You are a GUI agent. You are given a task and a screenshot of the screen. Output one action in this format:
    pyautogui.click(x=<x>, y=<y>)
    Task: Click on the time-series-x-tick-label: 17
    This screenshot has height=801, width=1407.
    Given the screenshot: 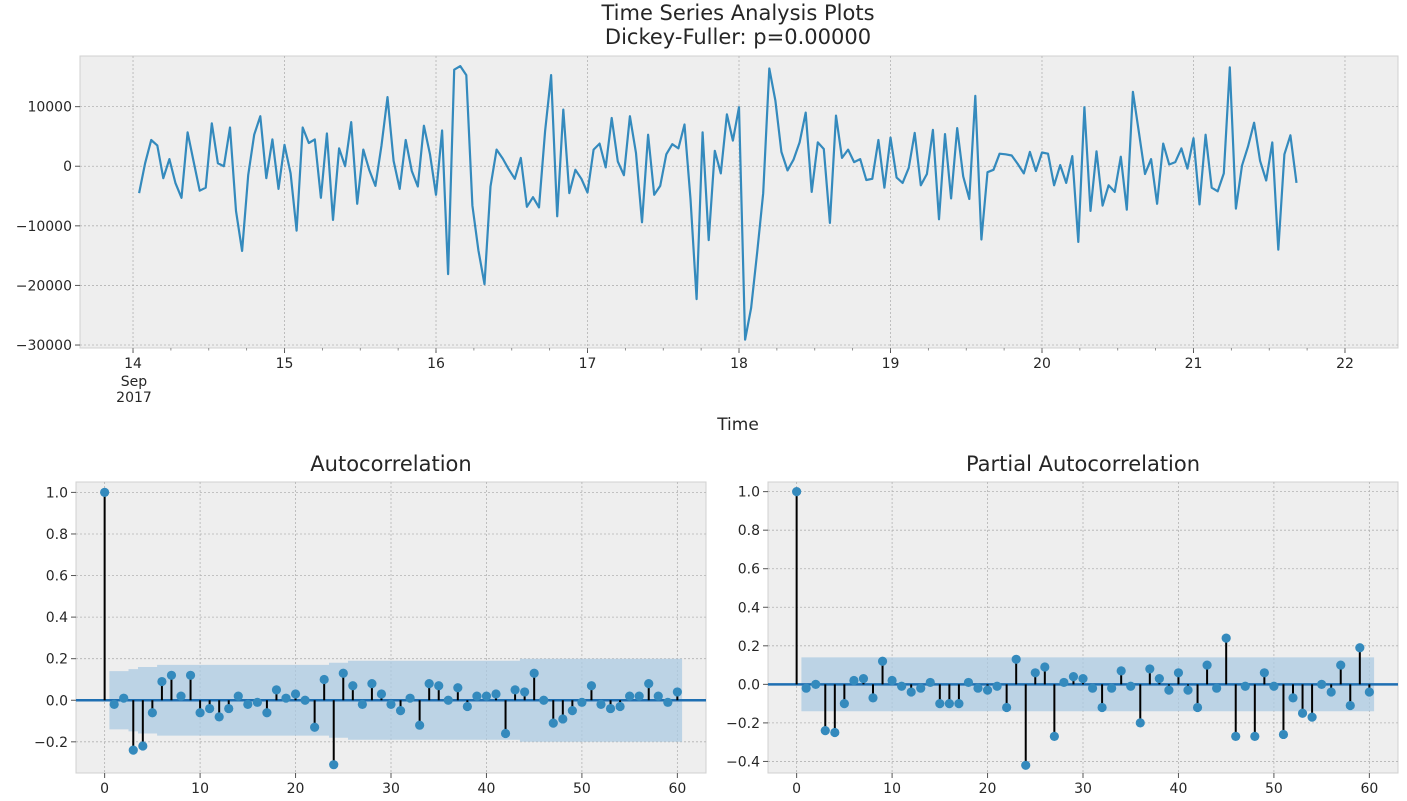 What is the action you would take?
    pyautogui.click(x=588, y=364)
    